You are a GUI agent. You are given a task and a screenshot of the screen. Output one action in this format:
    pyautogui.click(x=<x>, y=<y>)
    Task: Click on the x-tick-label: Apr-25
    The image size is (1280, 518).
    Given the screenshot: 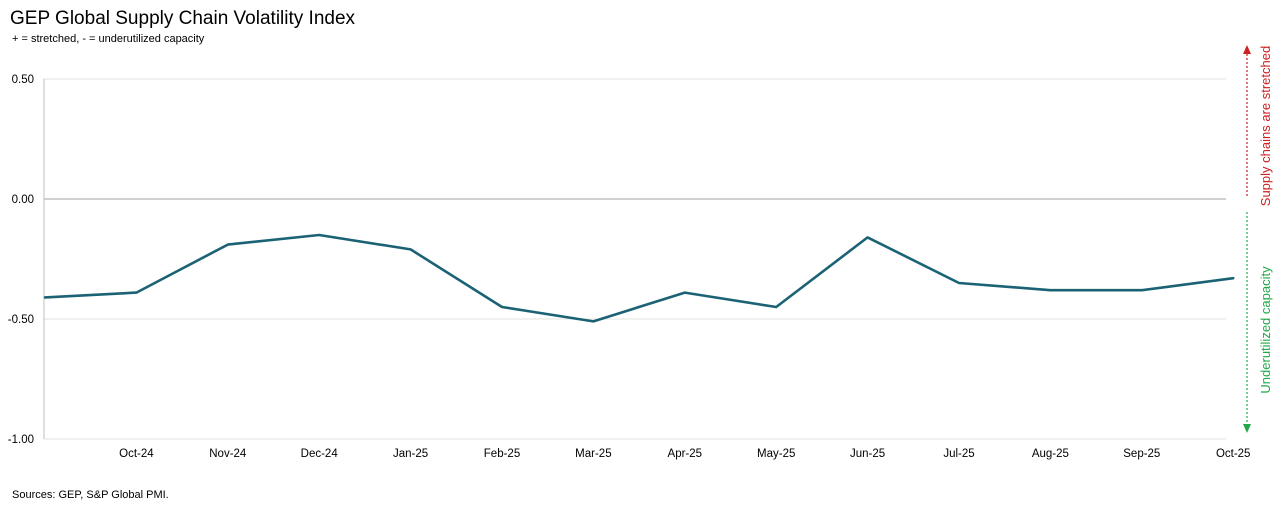 What is the action you would take?
    pyautogui.click(x=685, y=454)
    